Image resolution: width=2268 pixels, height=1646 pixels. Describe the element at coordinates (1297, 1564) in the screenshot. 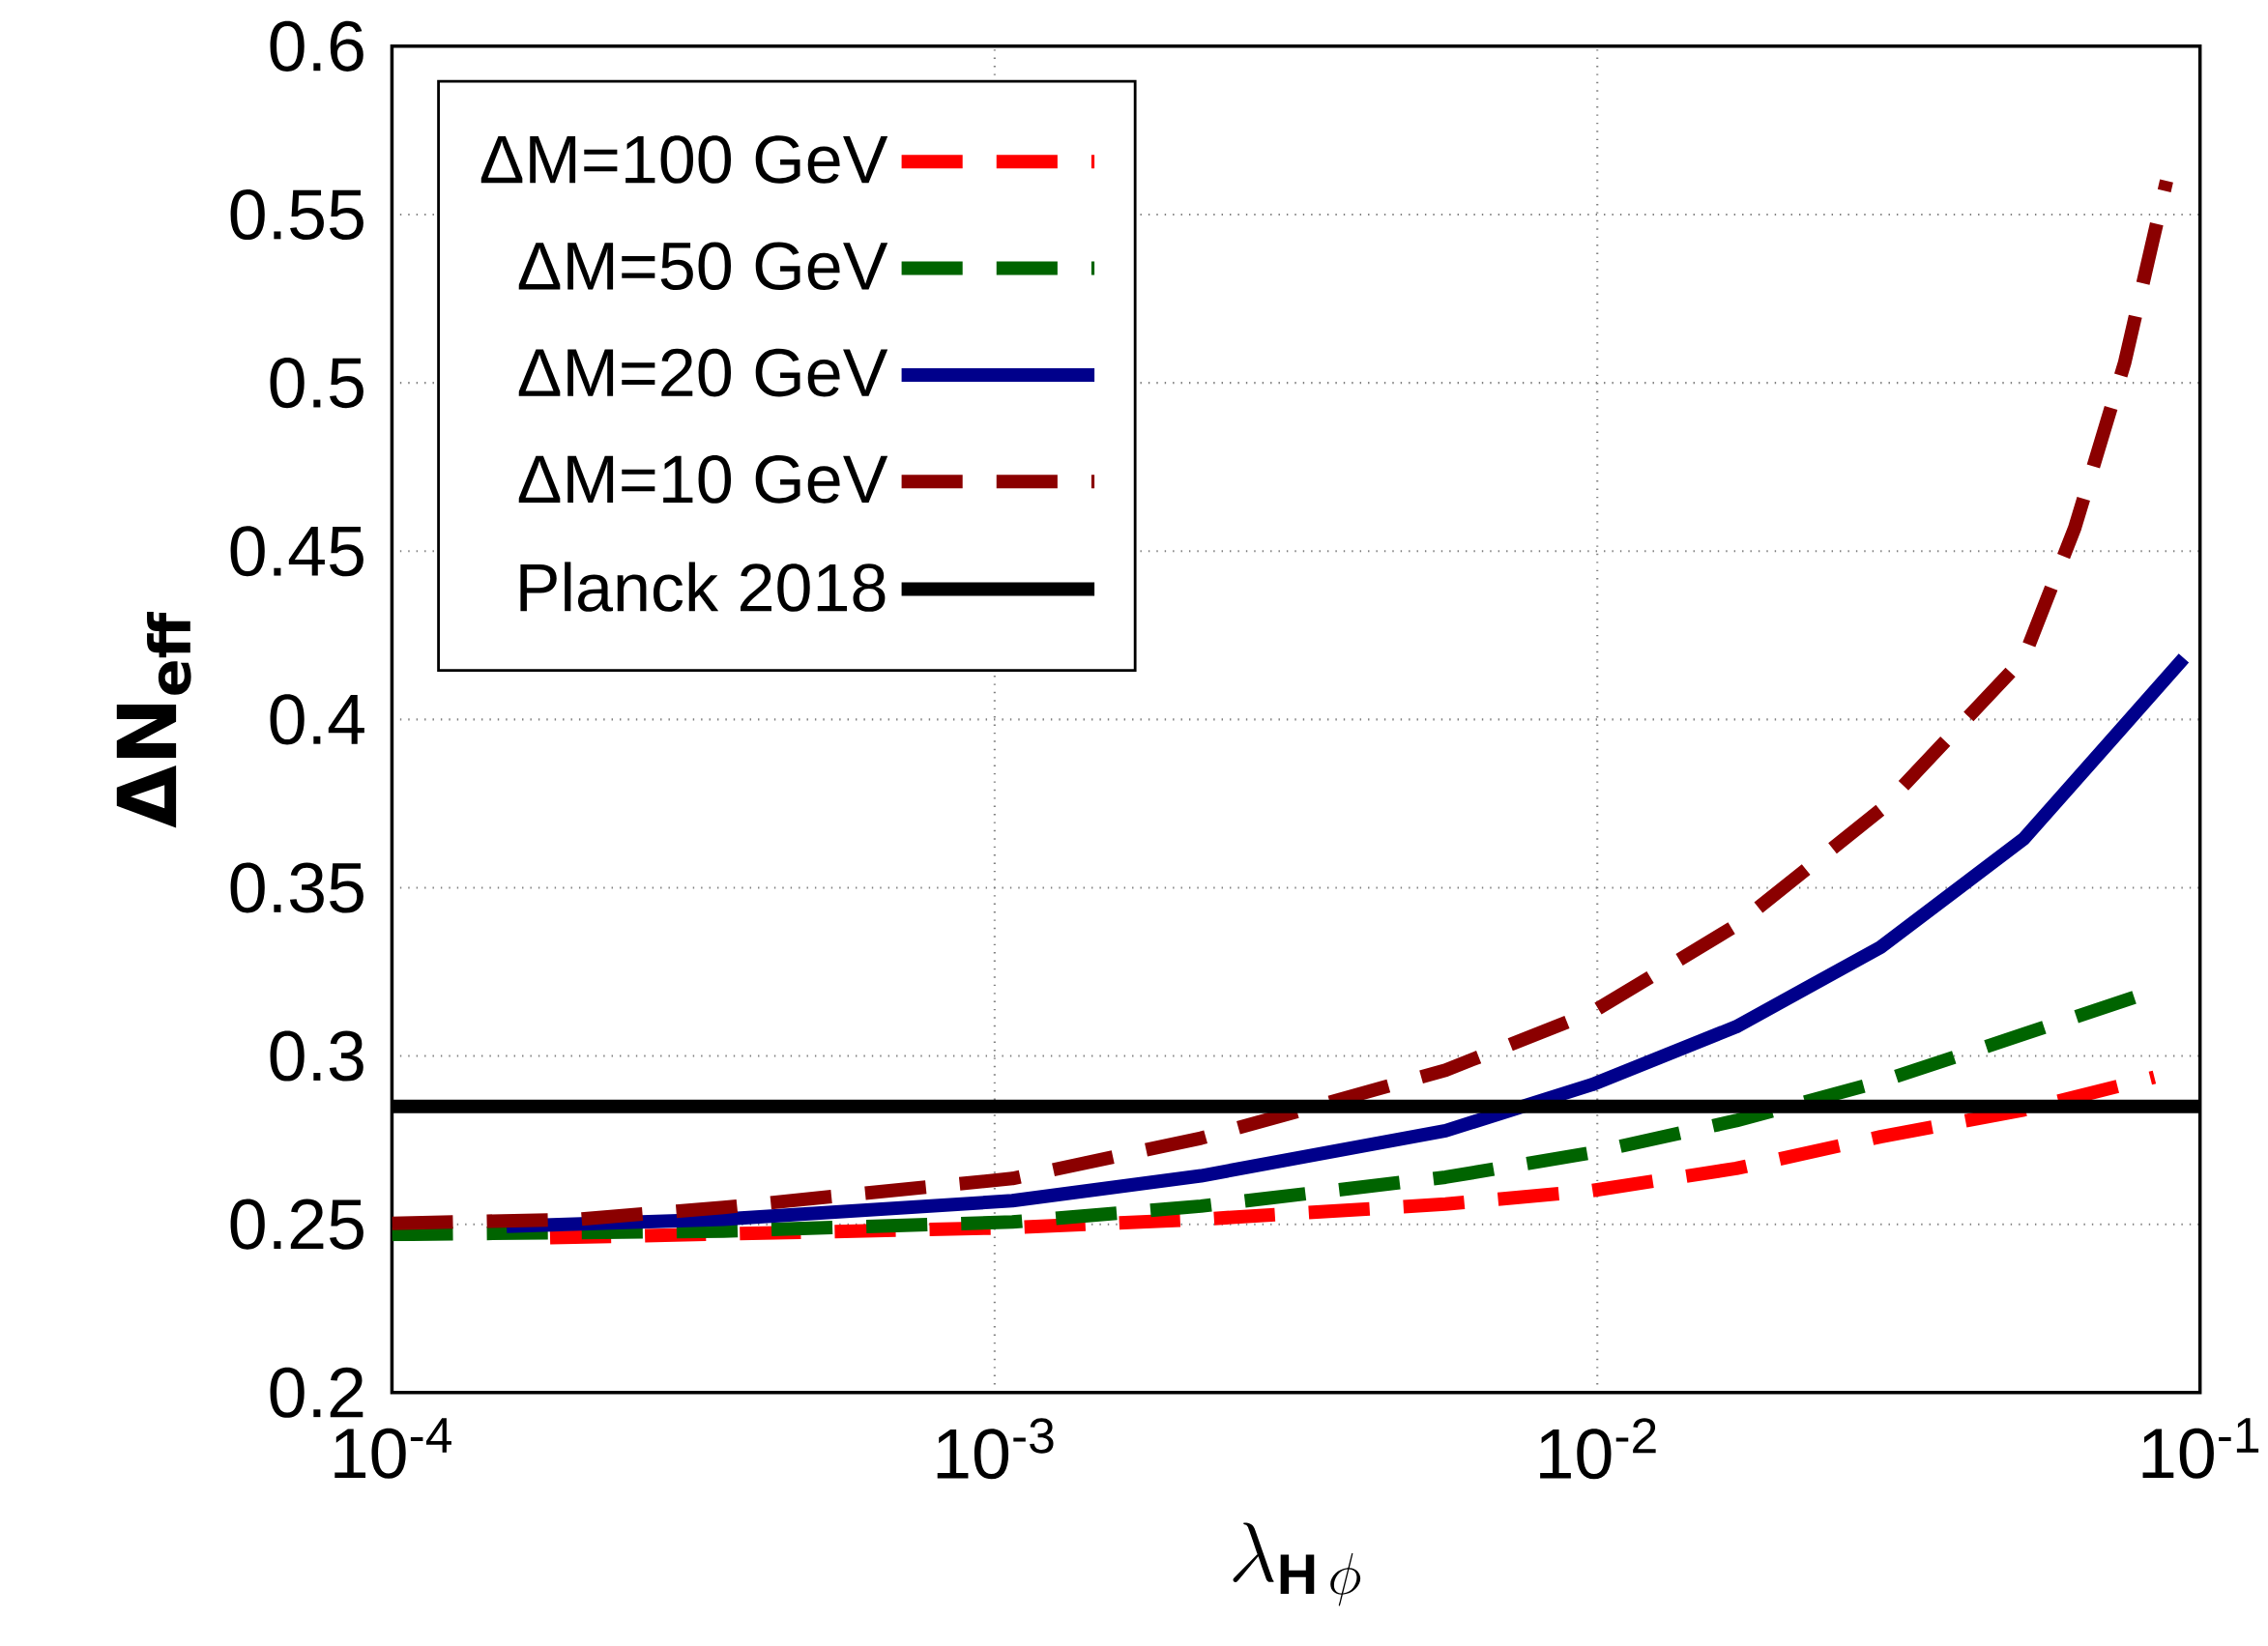

I see `x-axis-title: $\lambda_{\mathbf{H}\,\phi}$` at that location.